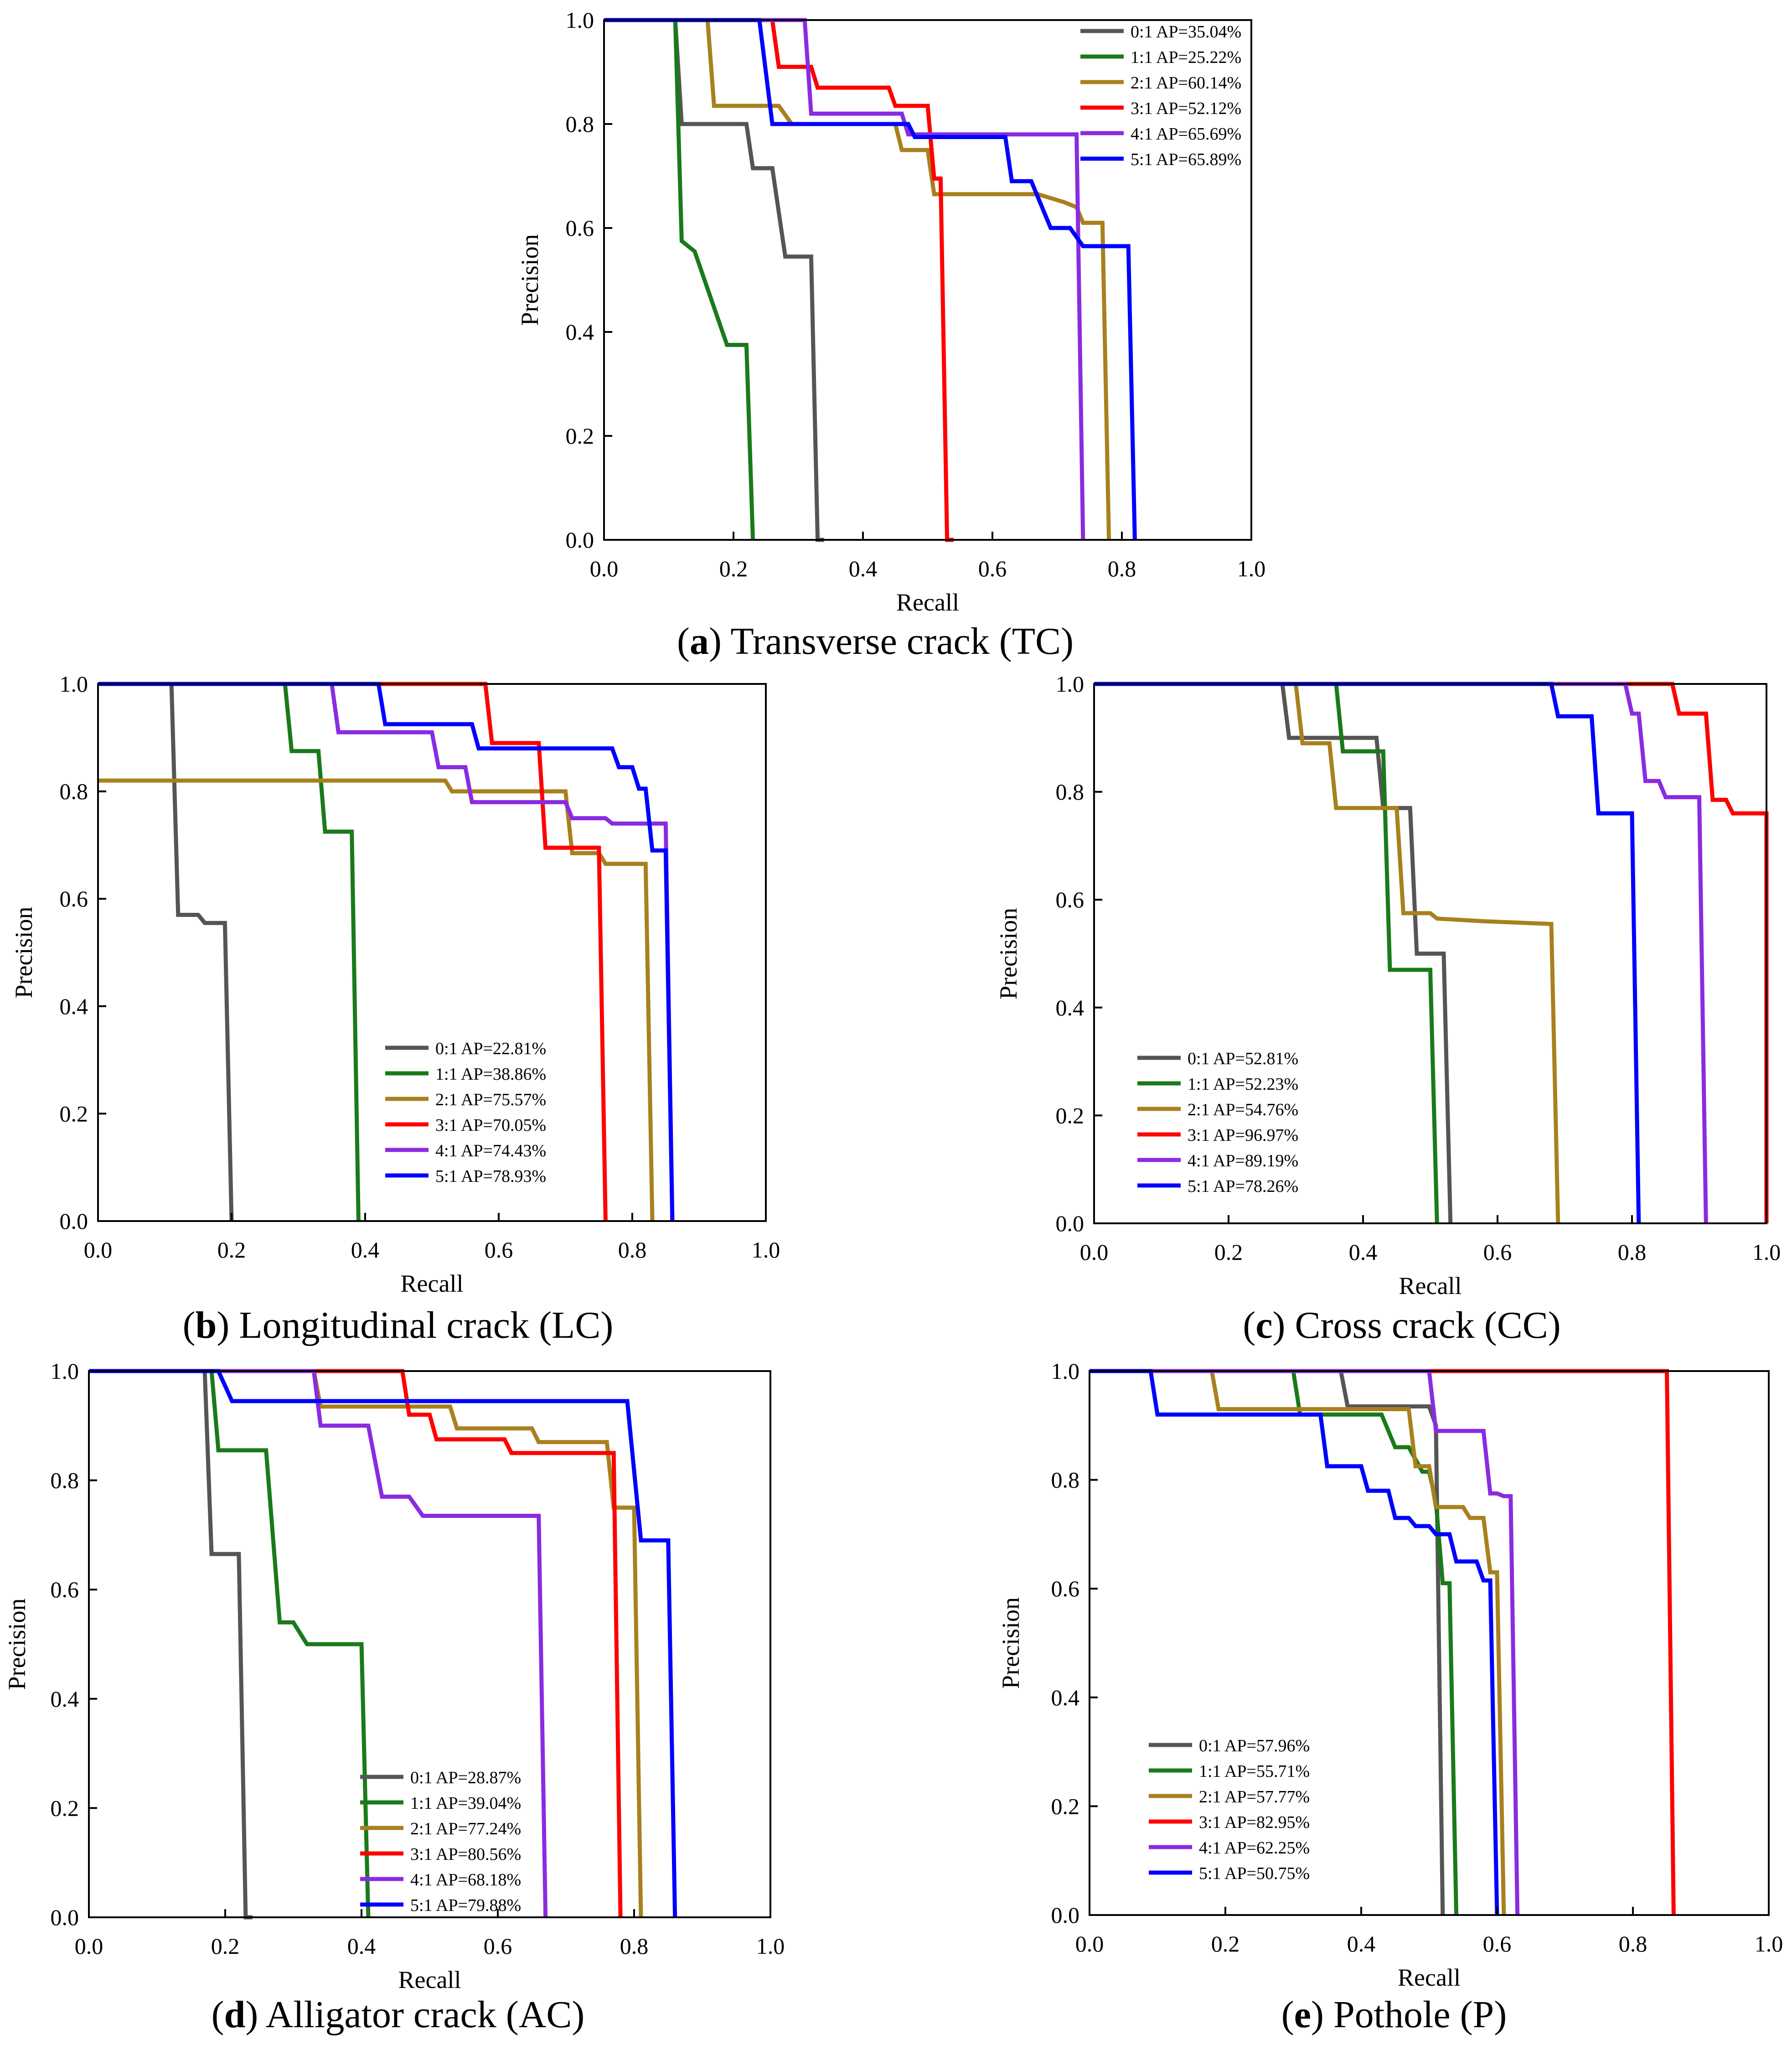  I want to click on caption-letter: a, so click(699, 641).